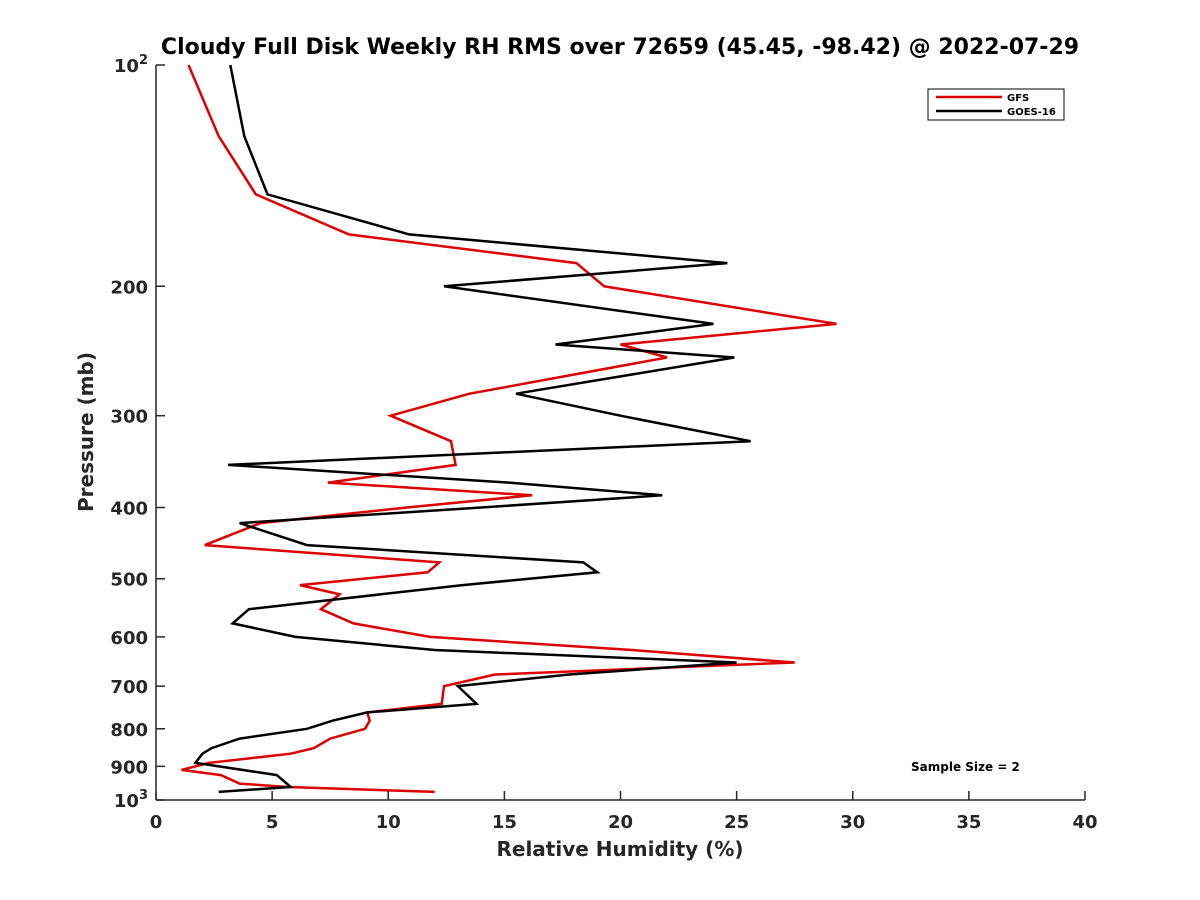 The height and width of the screenshot is (900, 1200). Describe the element at coordinates (131, 800) in the screenshot. I see `y-tick-label: 10³` at that location.